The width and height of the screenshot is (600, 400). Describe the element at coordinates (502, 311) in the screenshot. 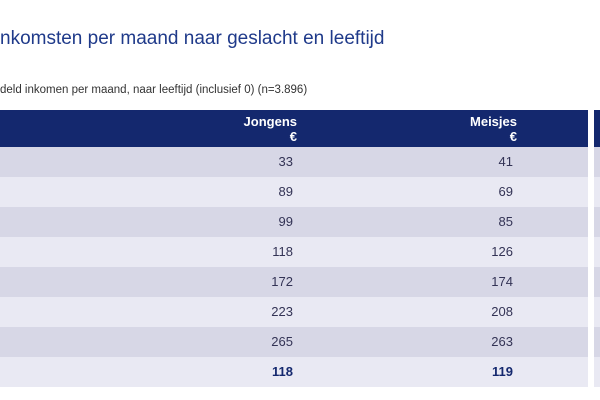

I see `cell: 208` at that location.